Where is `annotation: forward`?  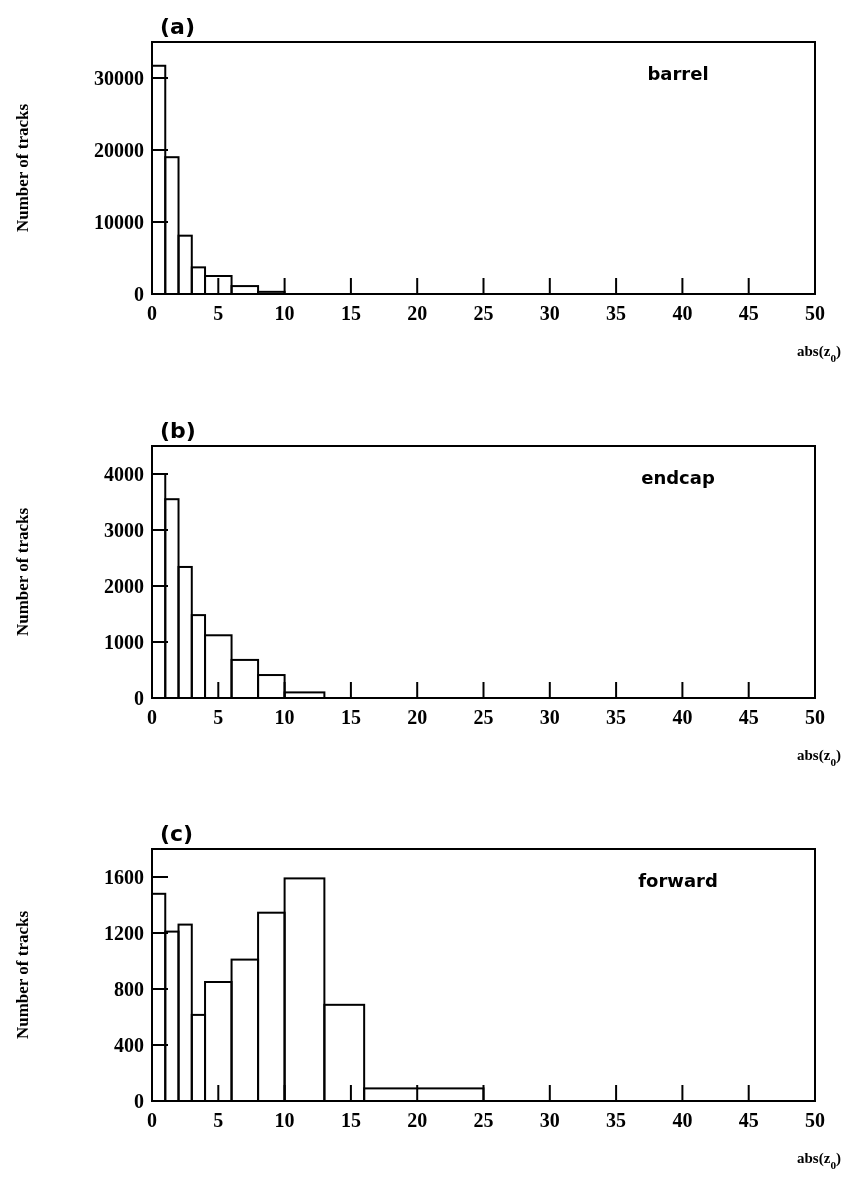 annotation: forward is located at coordinates (678, 880).